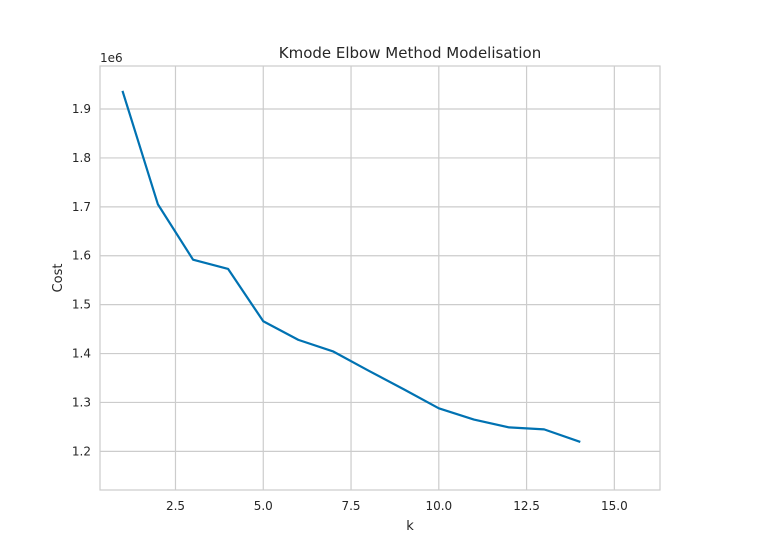  Describe the element at coordinates (58, 278) in the screenshot. I see `y-axis-label: Cost` at that location.